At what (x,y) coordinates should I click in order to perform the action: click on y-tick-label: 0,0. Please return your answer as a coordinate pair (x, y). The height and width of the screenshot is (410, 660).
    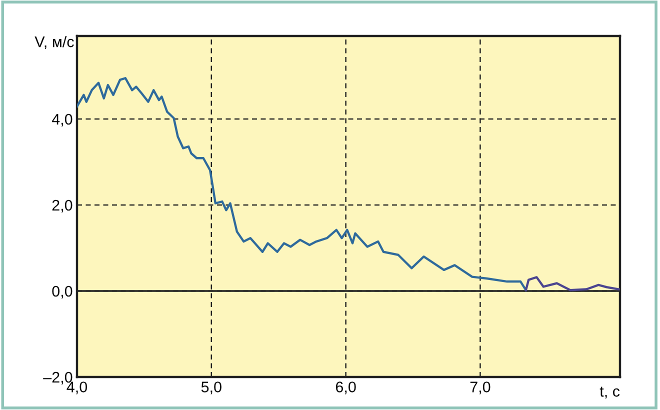
    Looking at the image, I should click on (62, 292).